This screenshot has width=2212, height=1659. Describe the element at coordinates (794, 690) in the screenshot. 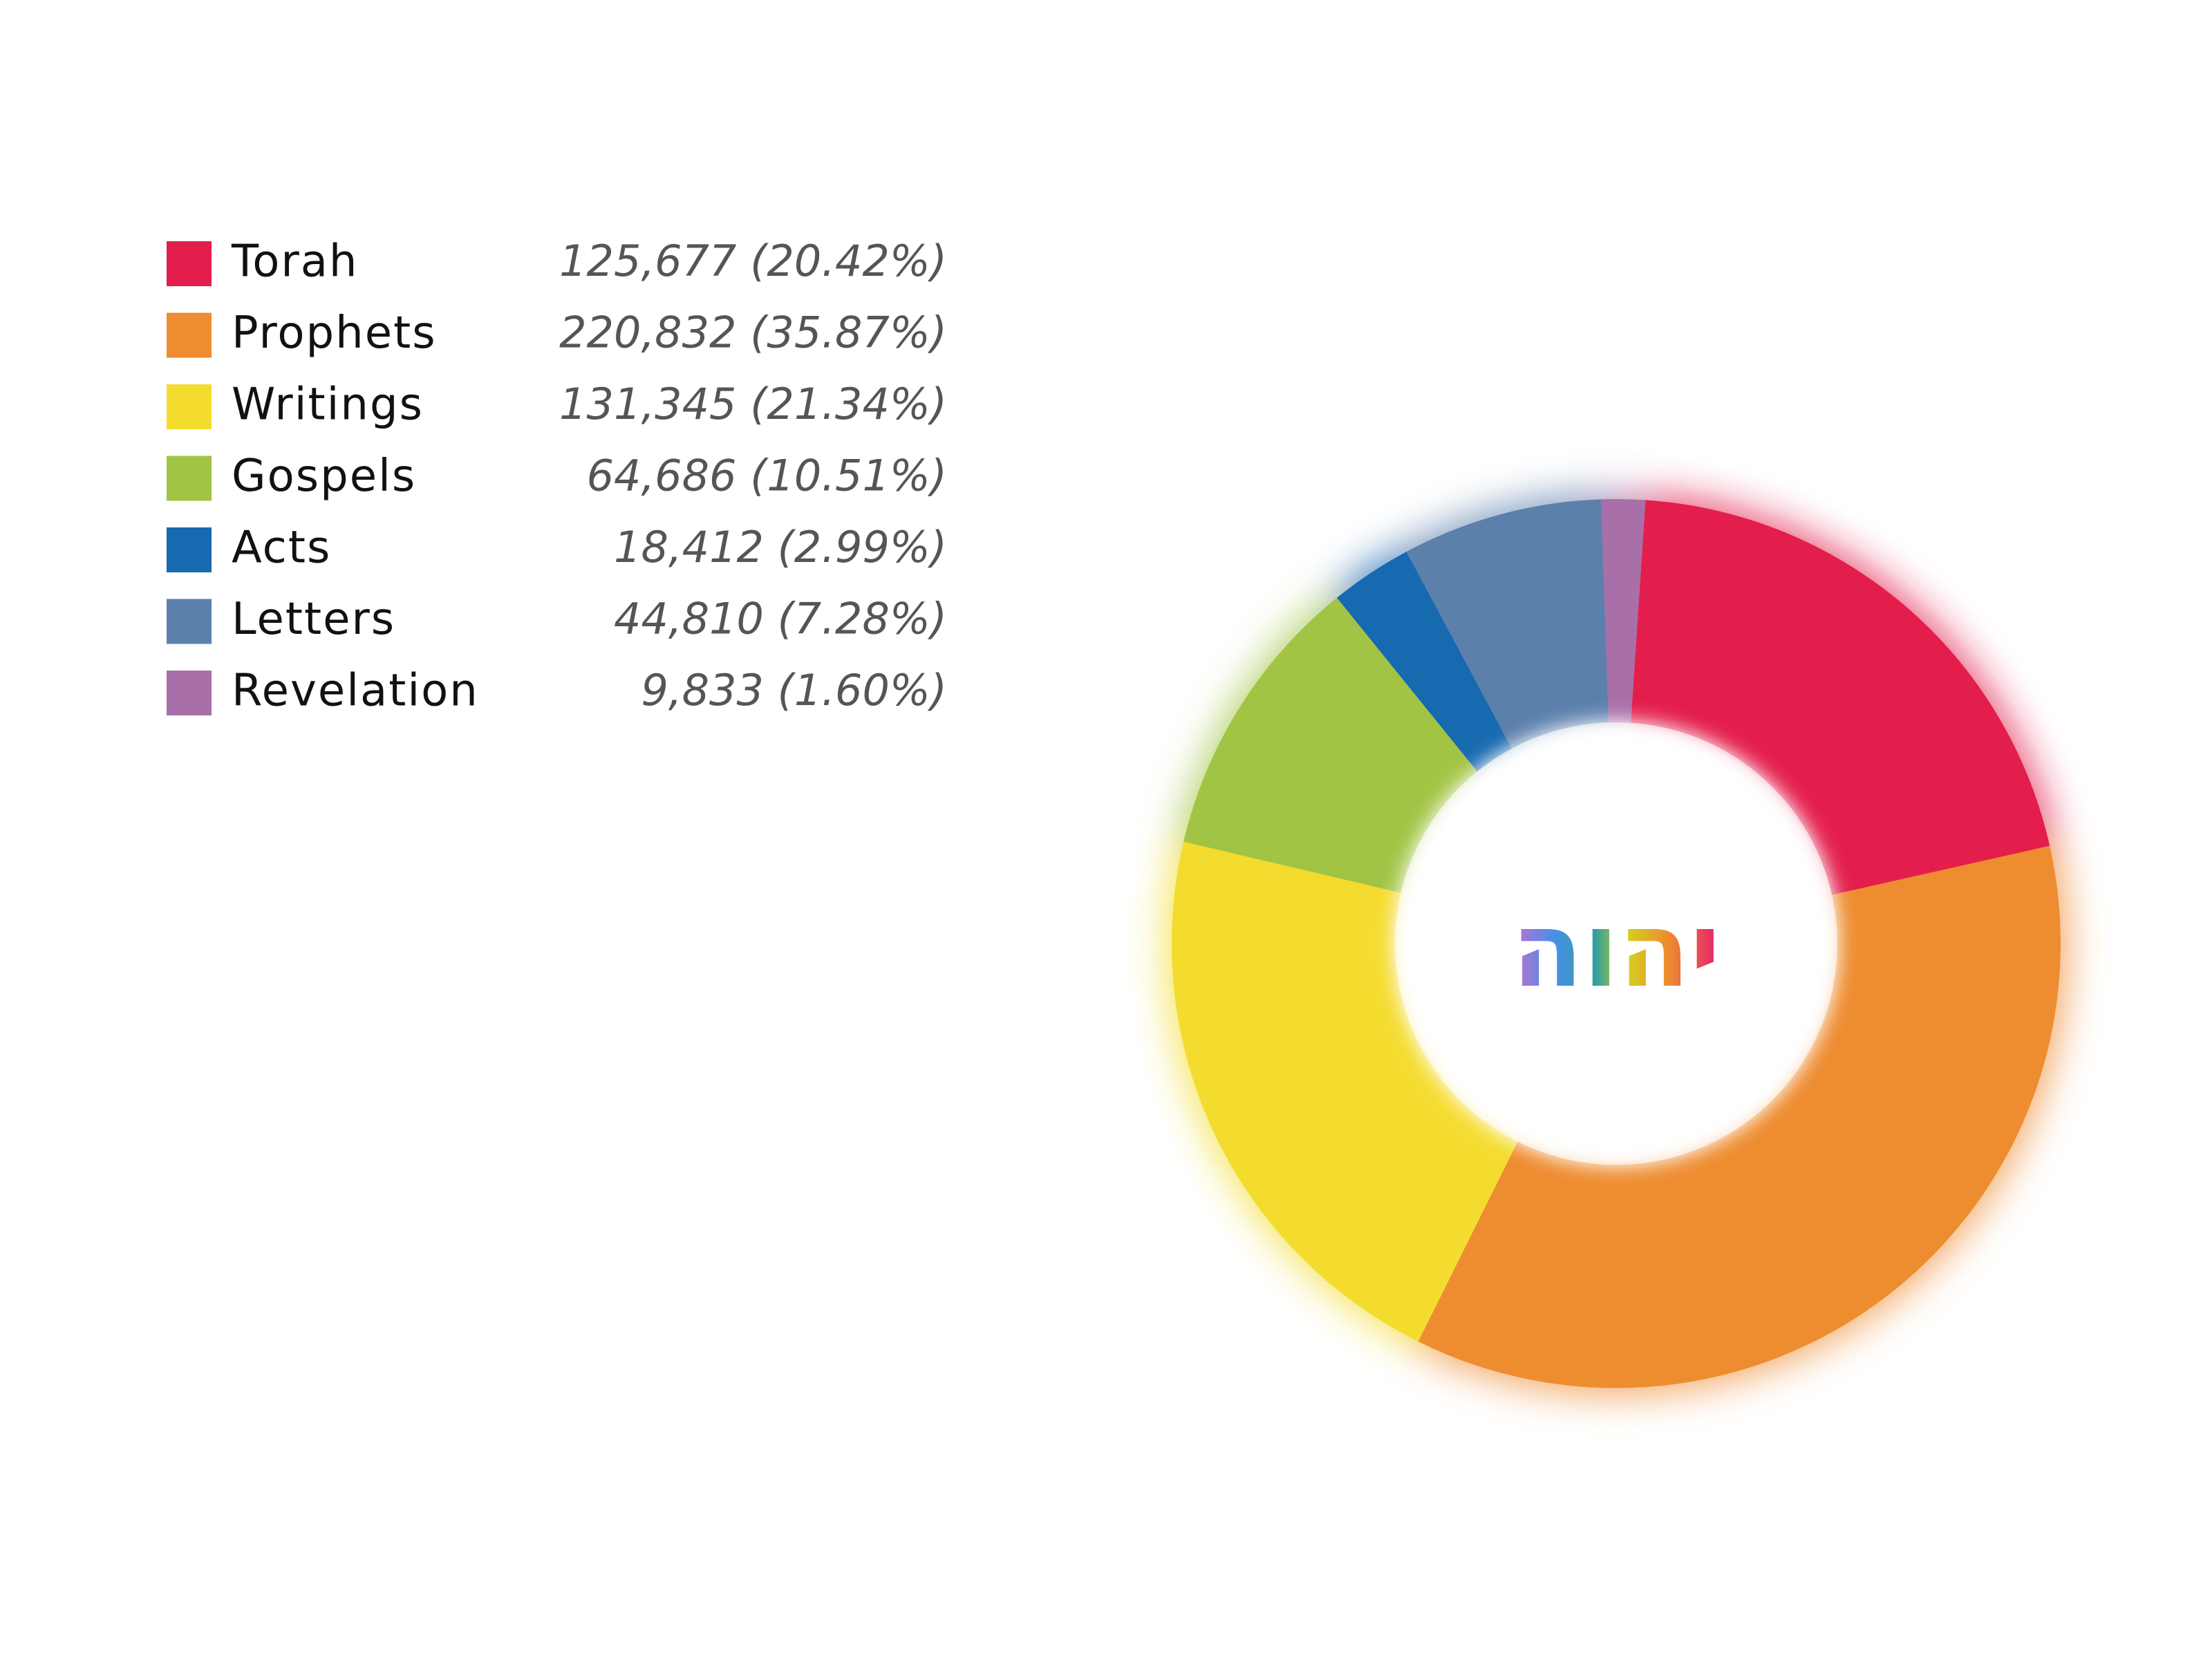

I see `value-label: 9,833 (1.60%)` at that location.